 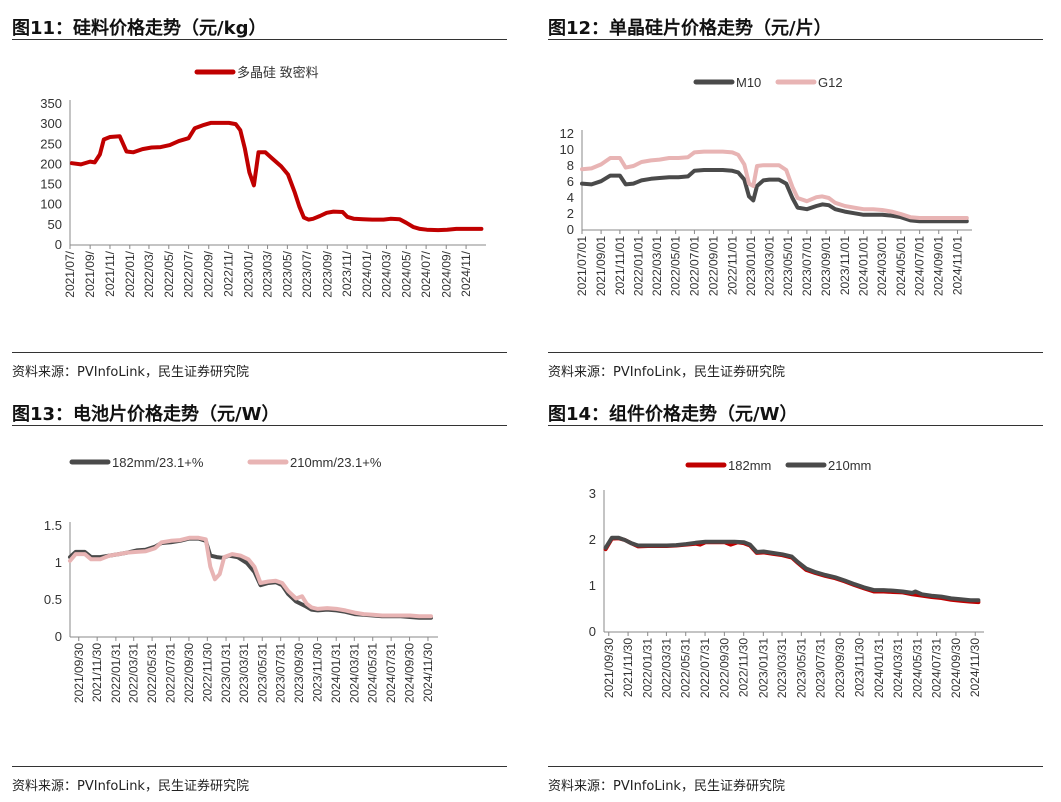 I want to click on x-tick-label: 2021/07/01, so click(x=582, y=266).